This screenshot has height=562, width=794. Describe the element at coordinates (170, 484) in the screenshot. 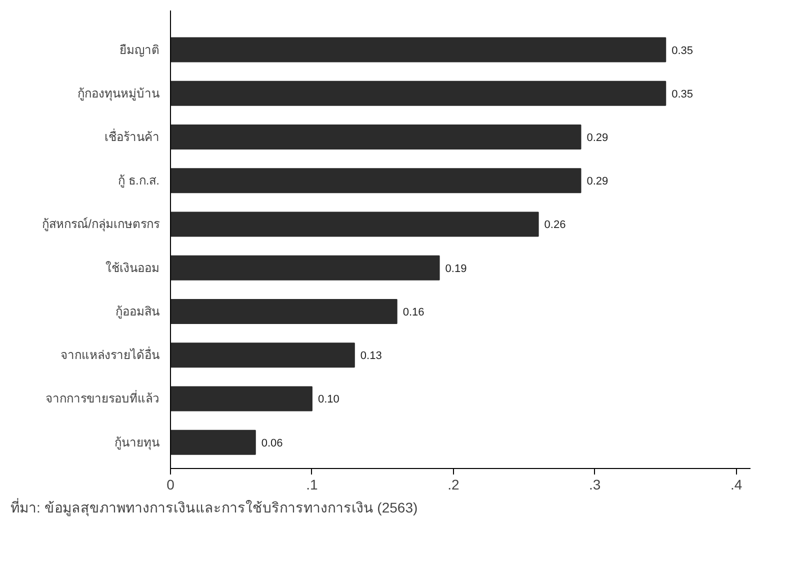

I see `x-tick-label: 0` at that location.